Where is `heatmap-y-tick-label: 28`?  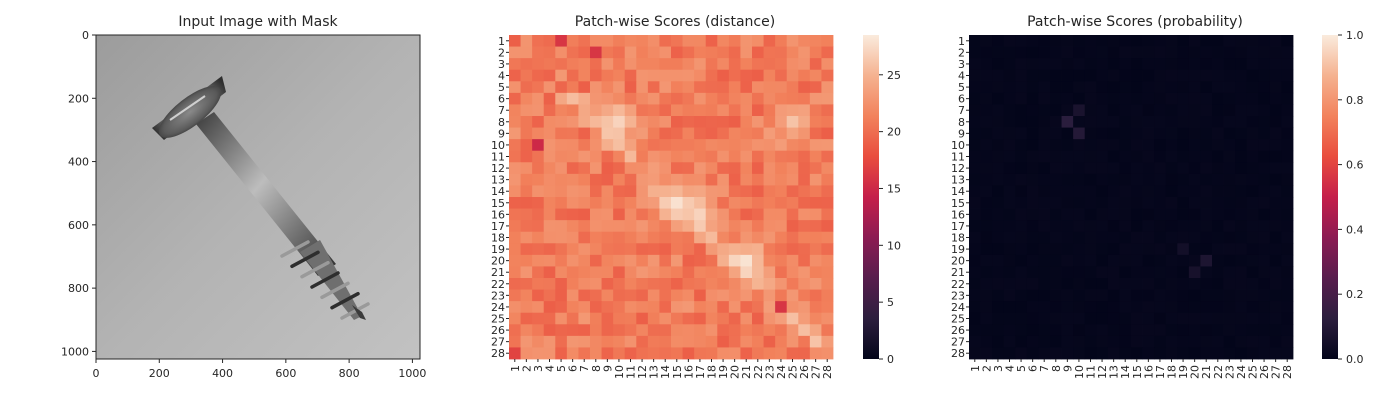
heatmap-y-tick-label: 28 is located at coordinates (958, 353).